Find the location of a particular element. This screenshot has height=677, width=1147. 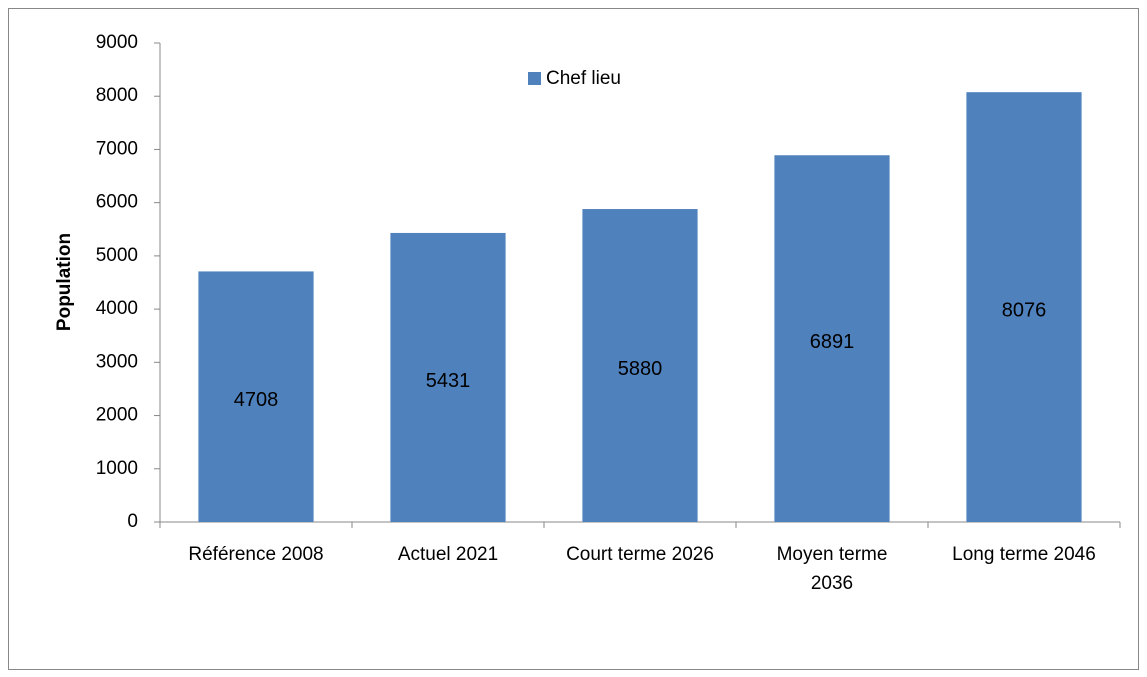

y-tick-label: 8000 is located at coordinates (117, 95).